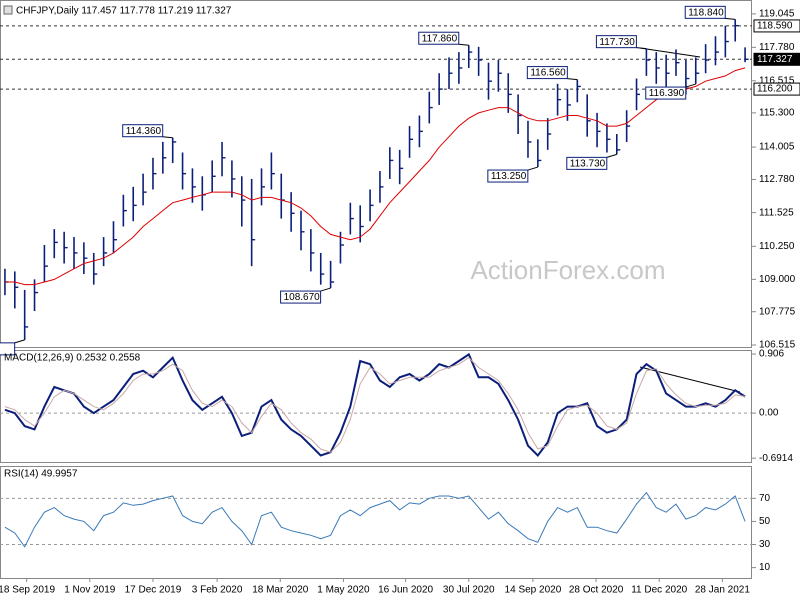 The width and height of the screenshot is (800, 600). Describe the element at coordinates (722, 590) in the screenshot. I see `x-tick-label: 28 Jan 2021` at that location.